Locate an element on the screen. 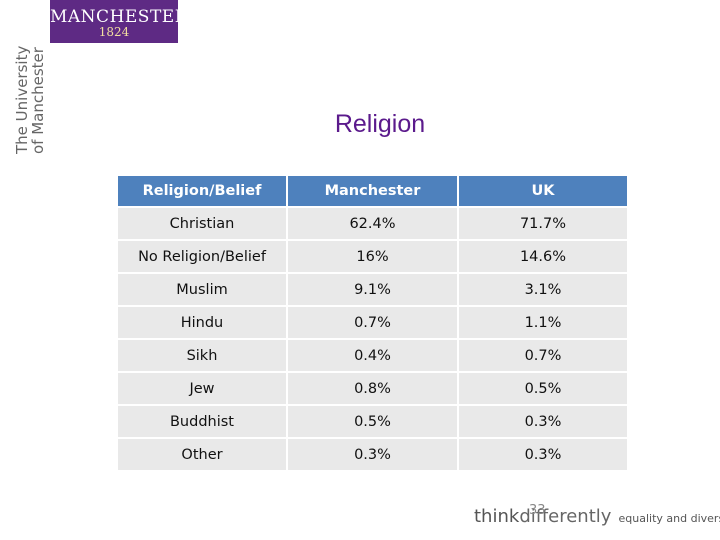 The image size is (720, 540). table-cell: 0.8% is located at coordinates (372, 388).